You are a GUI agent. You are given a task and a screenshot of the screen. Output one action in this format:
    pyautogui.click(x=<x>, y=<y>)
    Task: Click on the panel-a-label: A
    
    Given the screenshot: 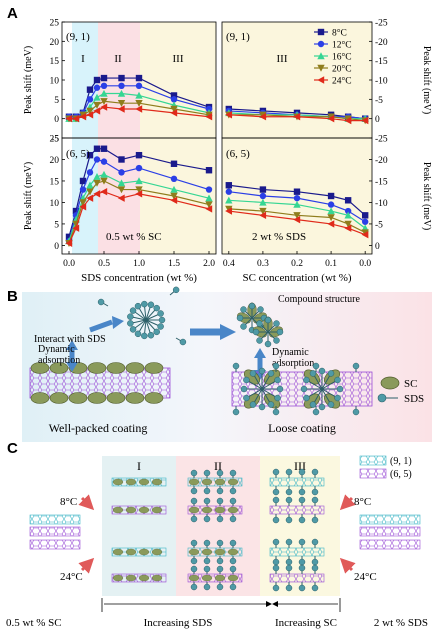 What is the action you would take?
    pyautogui.click(x=12, y=13)
    